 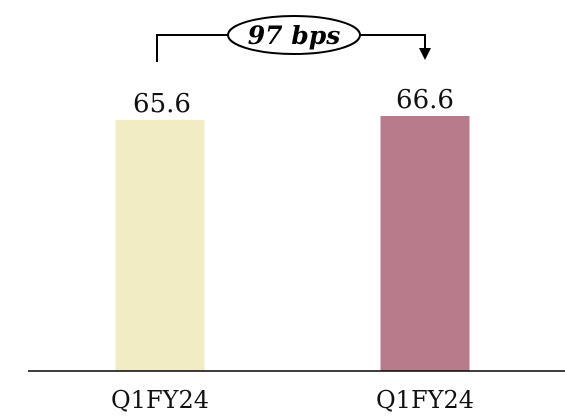 I want to click on x-tick-label-1: Q1FY24, so click(x=160, y=400).